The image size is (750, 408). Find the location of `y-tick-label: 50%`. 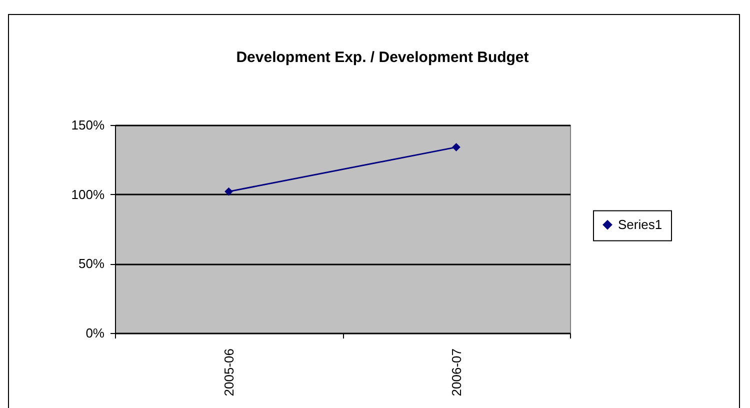

y-tick-label: 50% is located at coordinates (91, 264).